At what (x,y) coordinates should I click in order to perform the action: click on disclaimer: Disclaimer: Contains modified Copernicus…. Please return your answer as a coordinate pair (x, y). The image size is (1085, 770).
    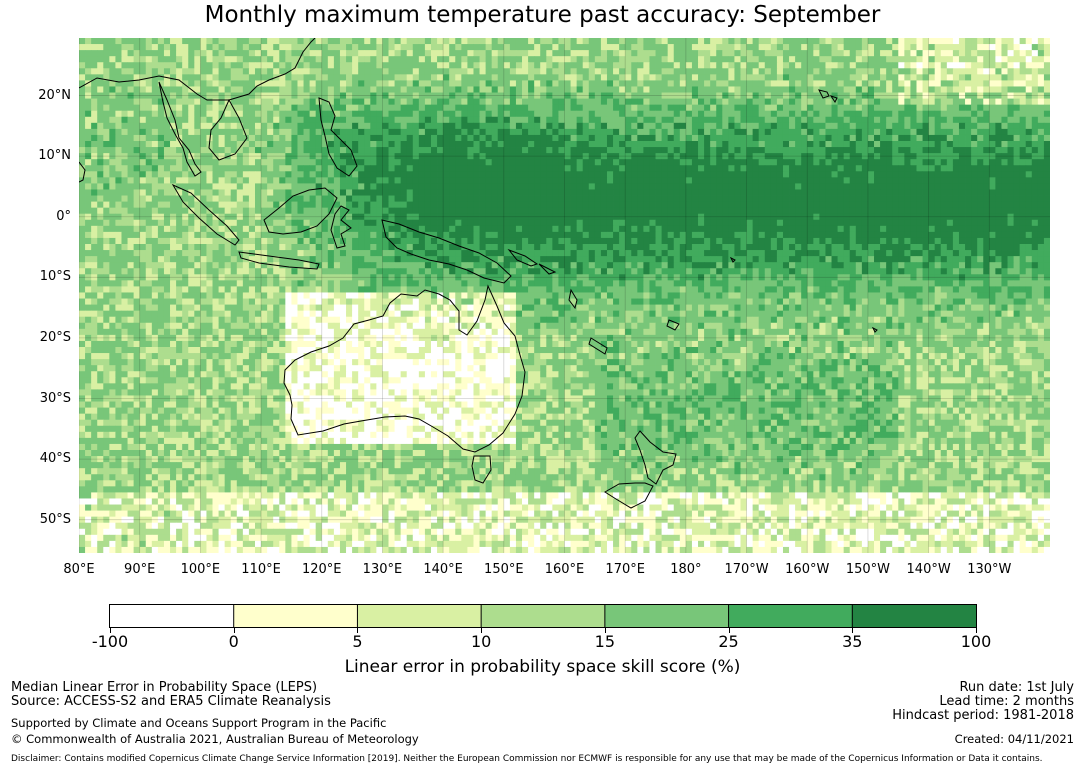
    Looking at the image, I should click on (527, 759).